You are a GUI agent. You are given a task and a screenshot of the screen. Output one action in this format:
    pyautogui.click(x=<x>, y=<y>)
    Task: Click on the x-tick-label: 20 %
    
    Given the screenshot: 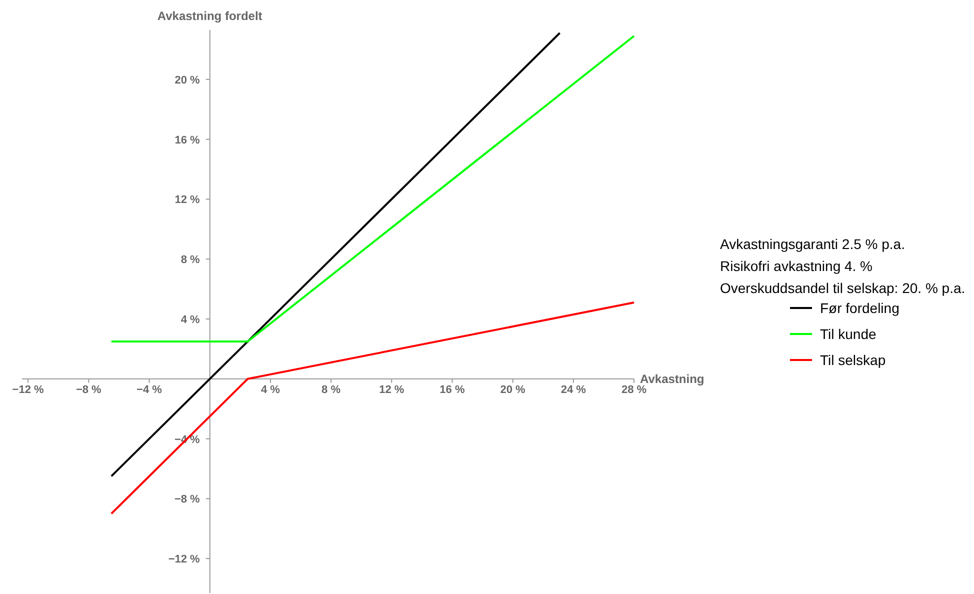 What is the action you would take?
    pyautogui.click(x=513, y=390)
    